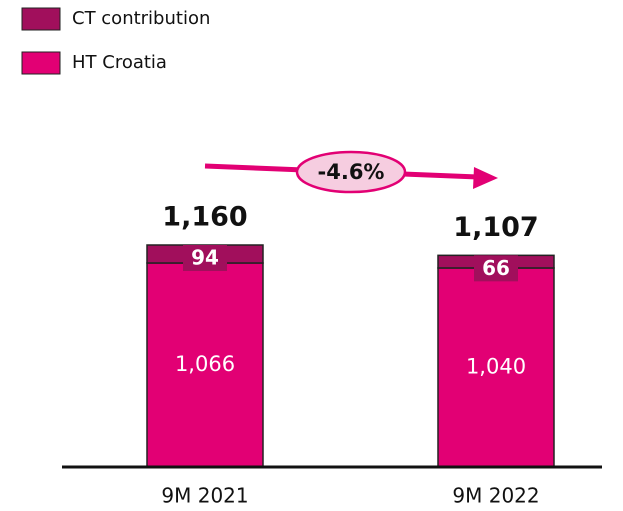 The height and width of the screenshot is (511, 623). I want to click on change-bubble, so click(351, 172).